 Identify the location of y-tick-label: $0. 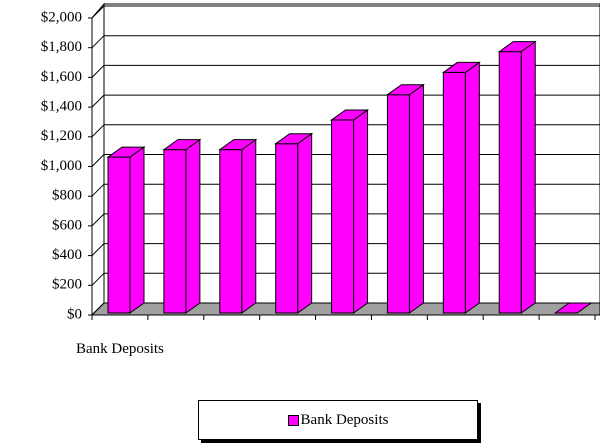
(74, 314).